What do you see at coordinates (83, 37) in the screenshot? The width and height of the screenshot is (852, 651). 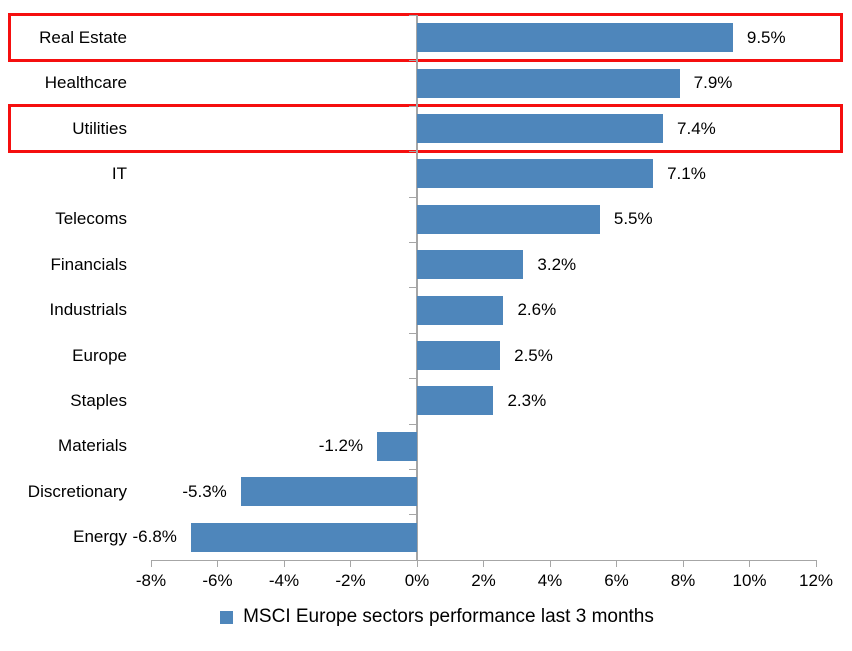 I see `category-label: Real Estate` at bounding box center [83, 37].